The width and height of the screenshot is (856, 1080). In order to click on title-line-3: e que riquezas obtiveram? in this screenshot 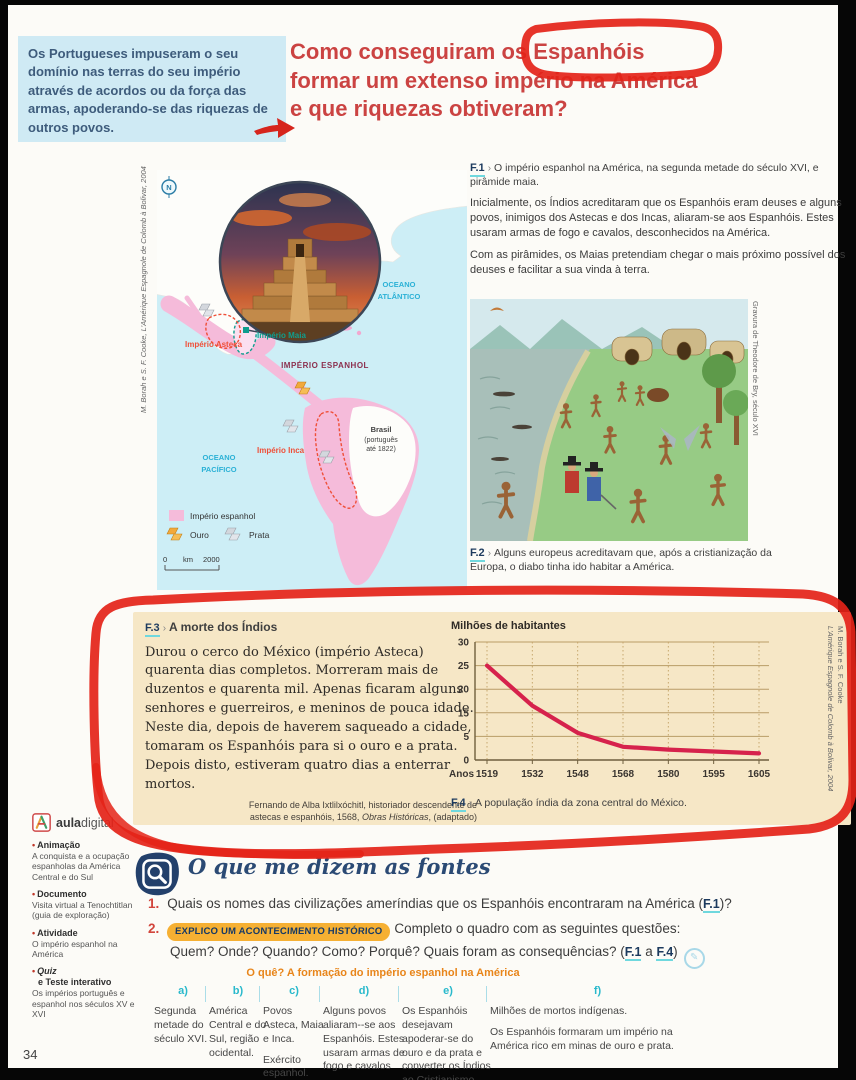, I will do `click(429, 109)`.